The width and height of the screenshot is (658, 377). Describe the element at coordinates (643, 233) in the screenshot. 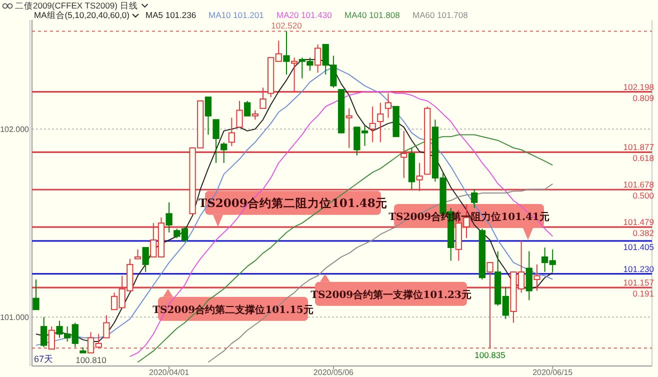

I see `annotation: 0.382` at that location.